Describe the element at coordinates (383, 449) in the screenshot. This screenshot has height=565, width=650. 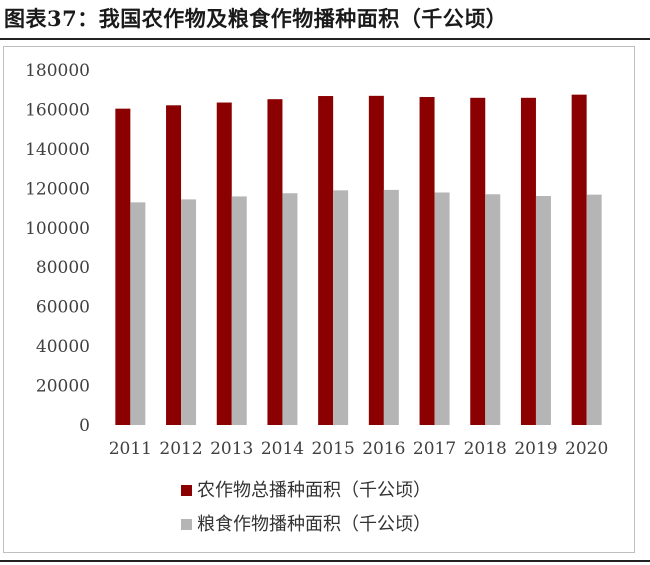
I see `x-tick-label: 2016` at that location.